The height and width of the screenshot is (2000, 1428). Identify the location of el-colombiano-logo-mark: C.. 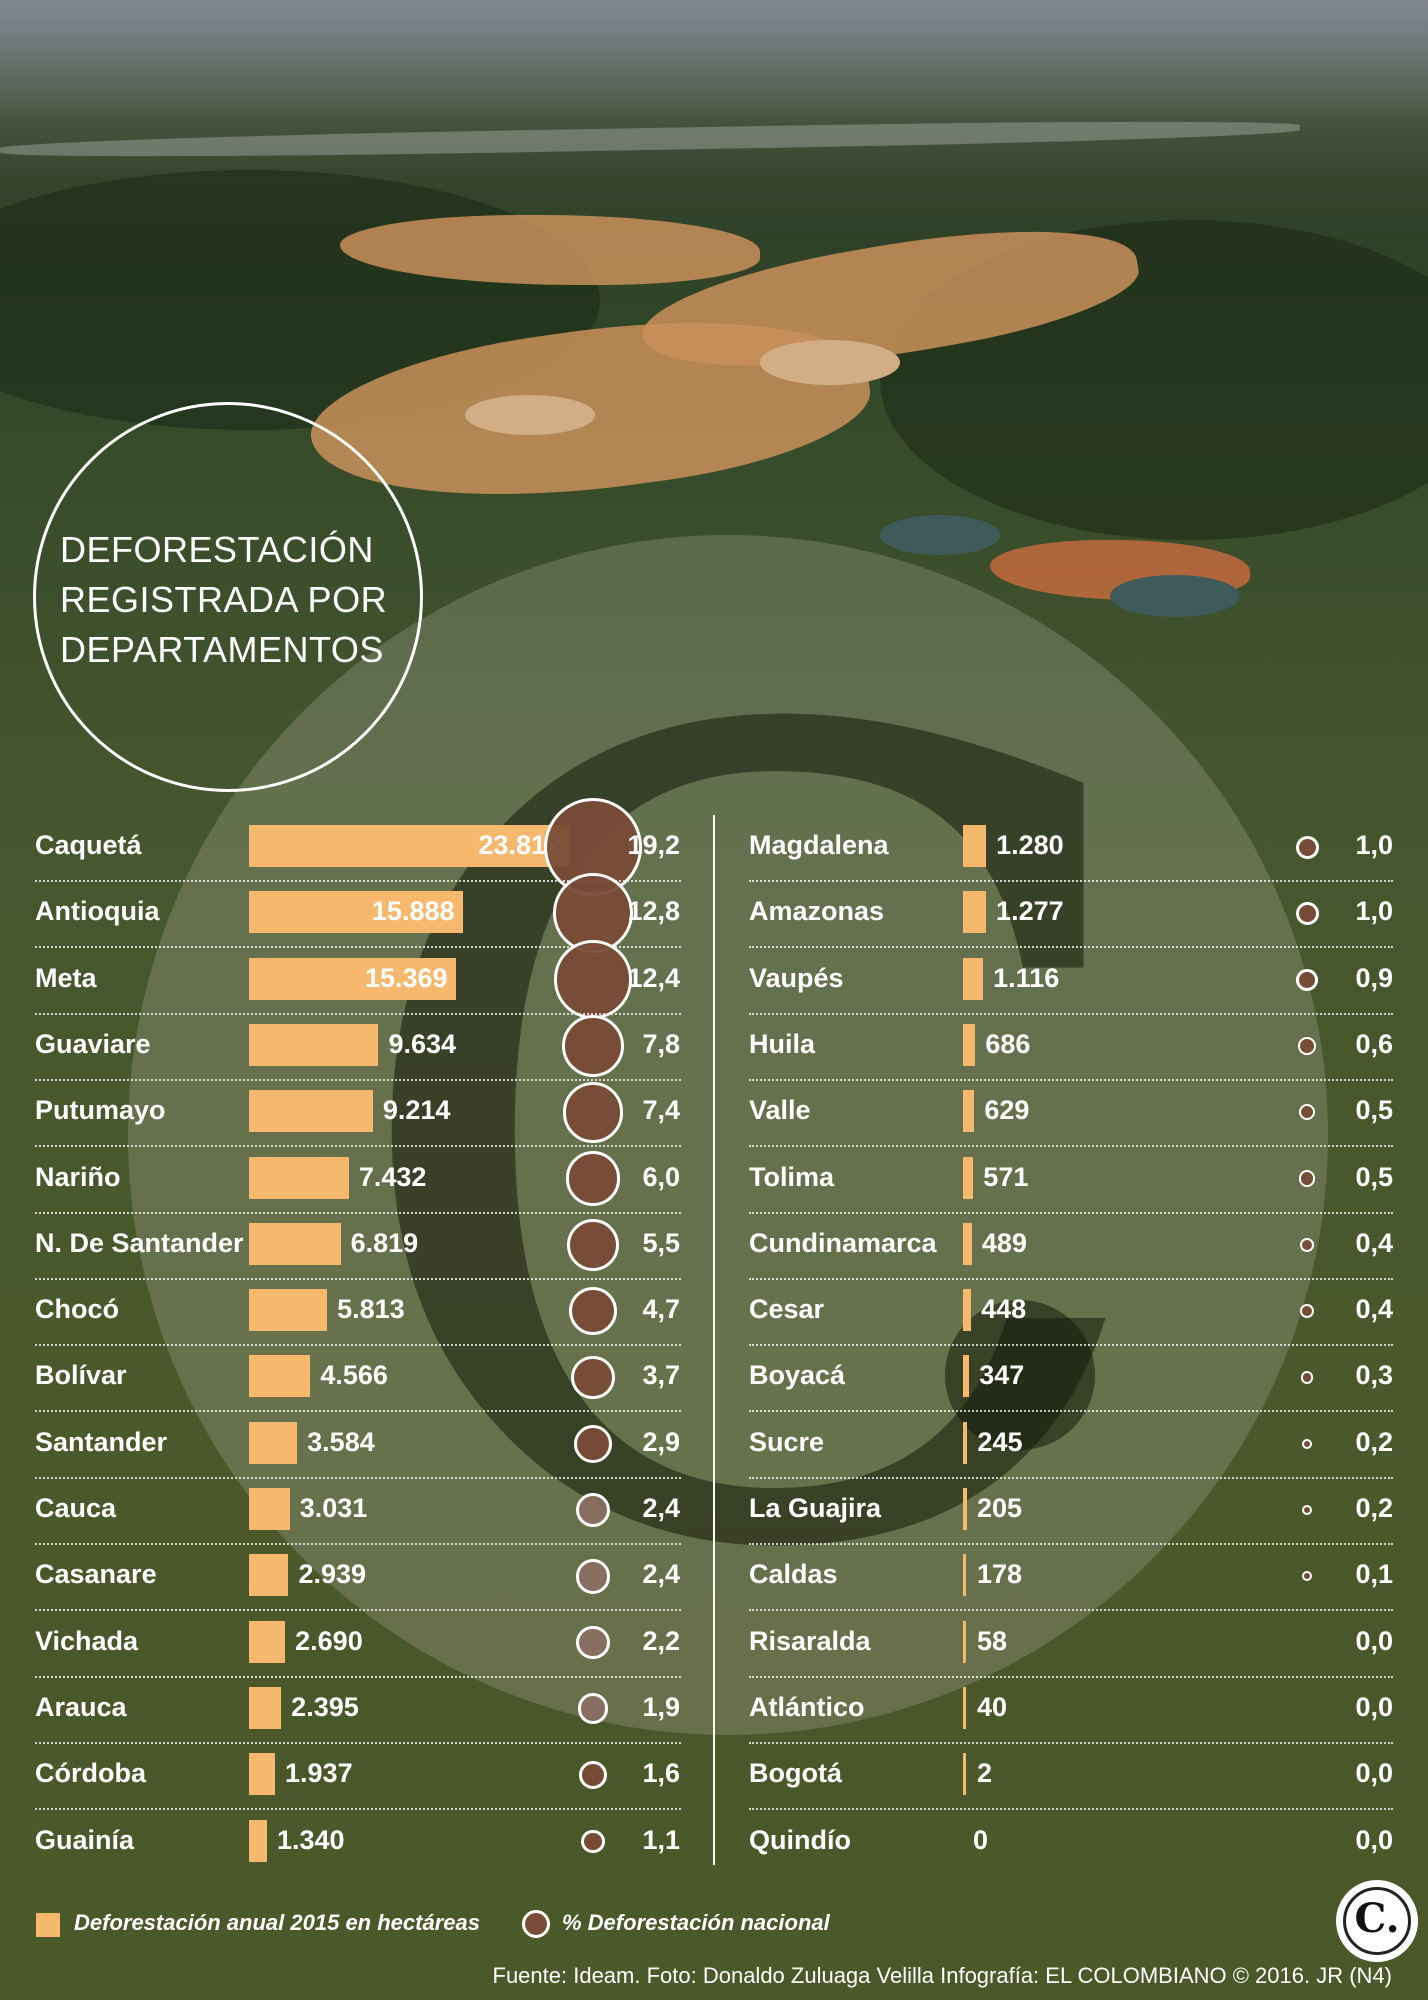
(1377, 1921).